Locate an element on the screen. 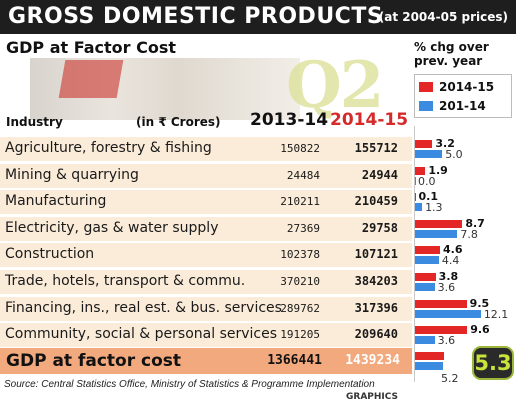 This screenshot has height=402, width=516. column-header-2013-14: 2013-14 is located at coordinates (289, 120).